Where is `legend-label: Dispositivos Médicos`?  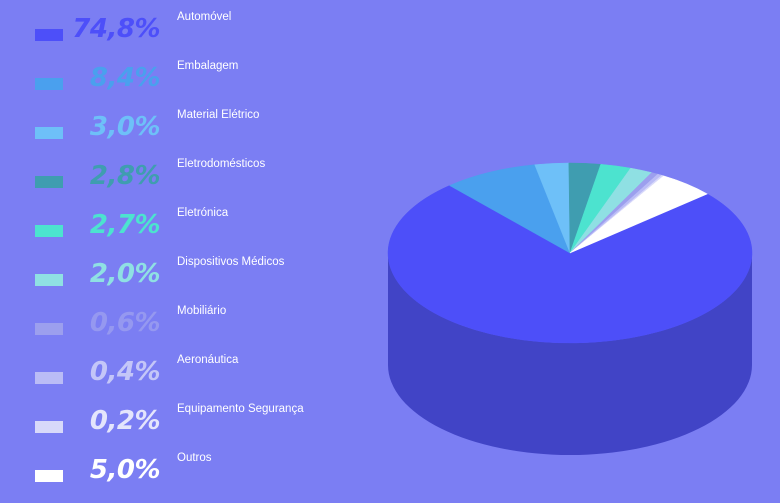 legend-label: Dispositivos Médicos is located at coordinates (231, 262).